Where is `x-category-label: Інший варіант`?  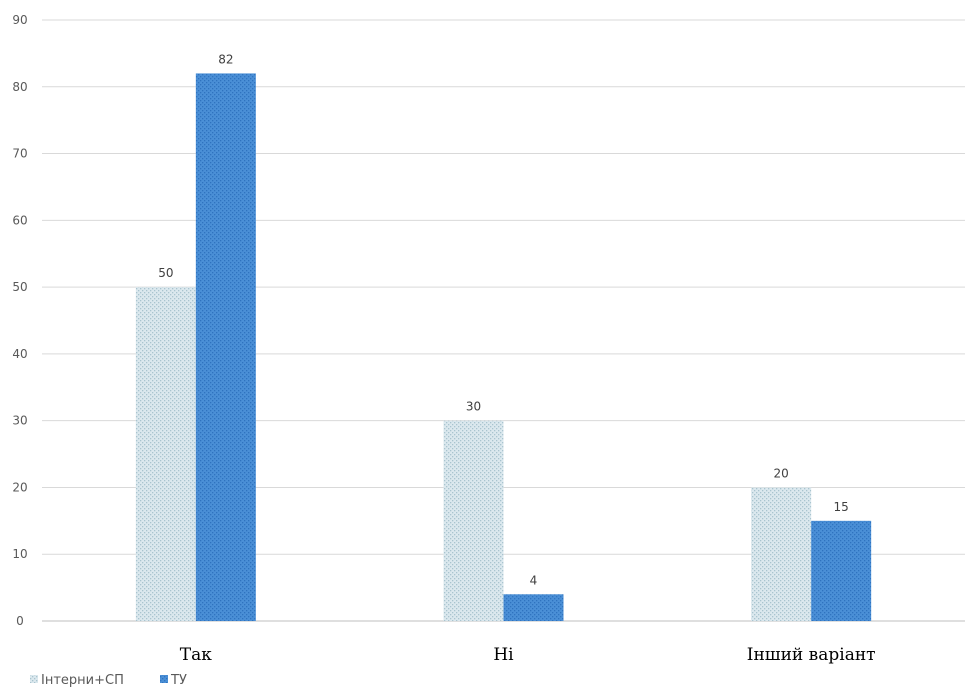 x-category-label: Інший варіант is located at coordinates (811, 655).